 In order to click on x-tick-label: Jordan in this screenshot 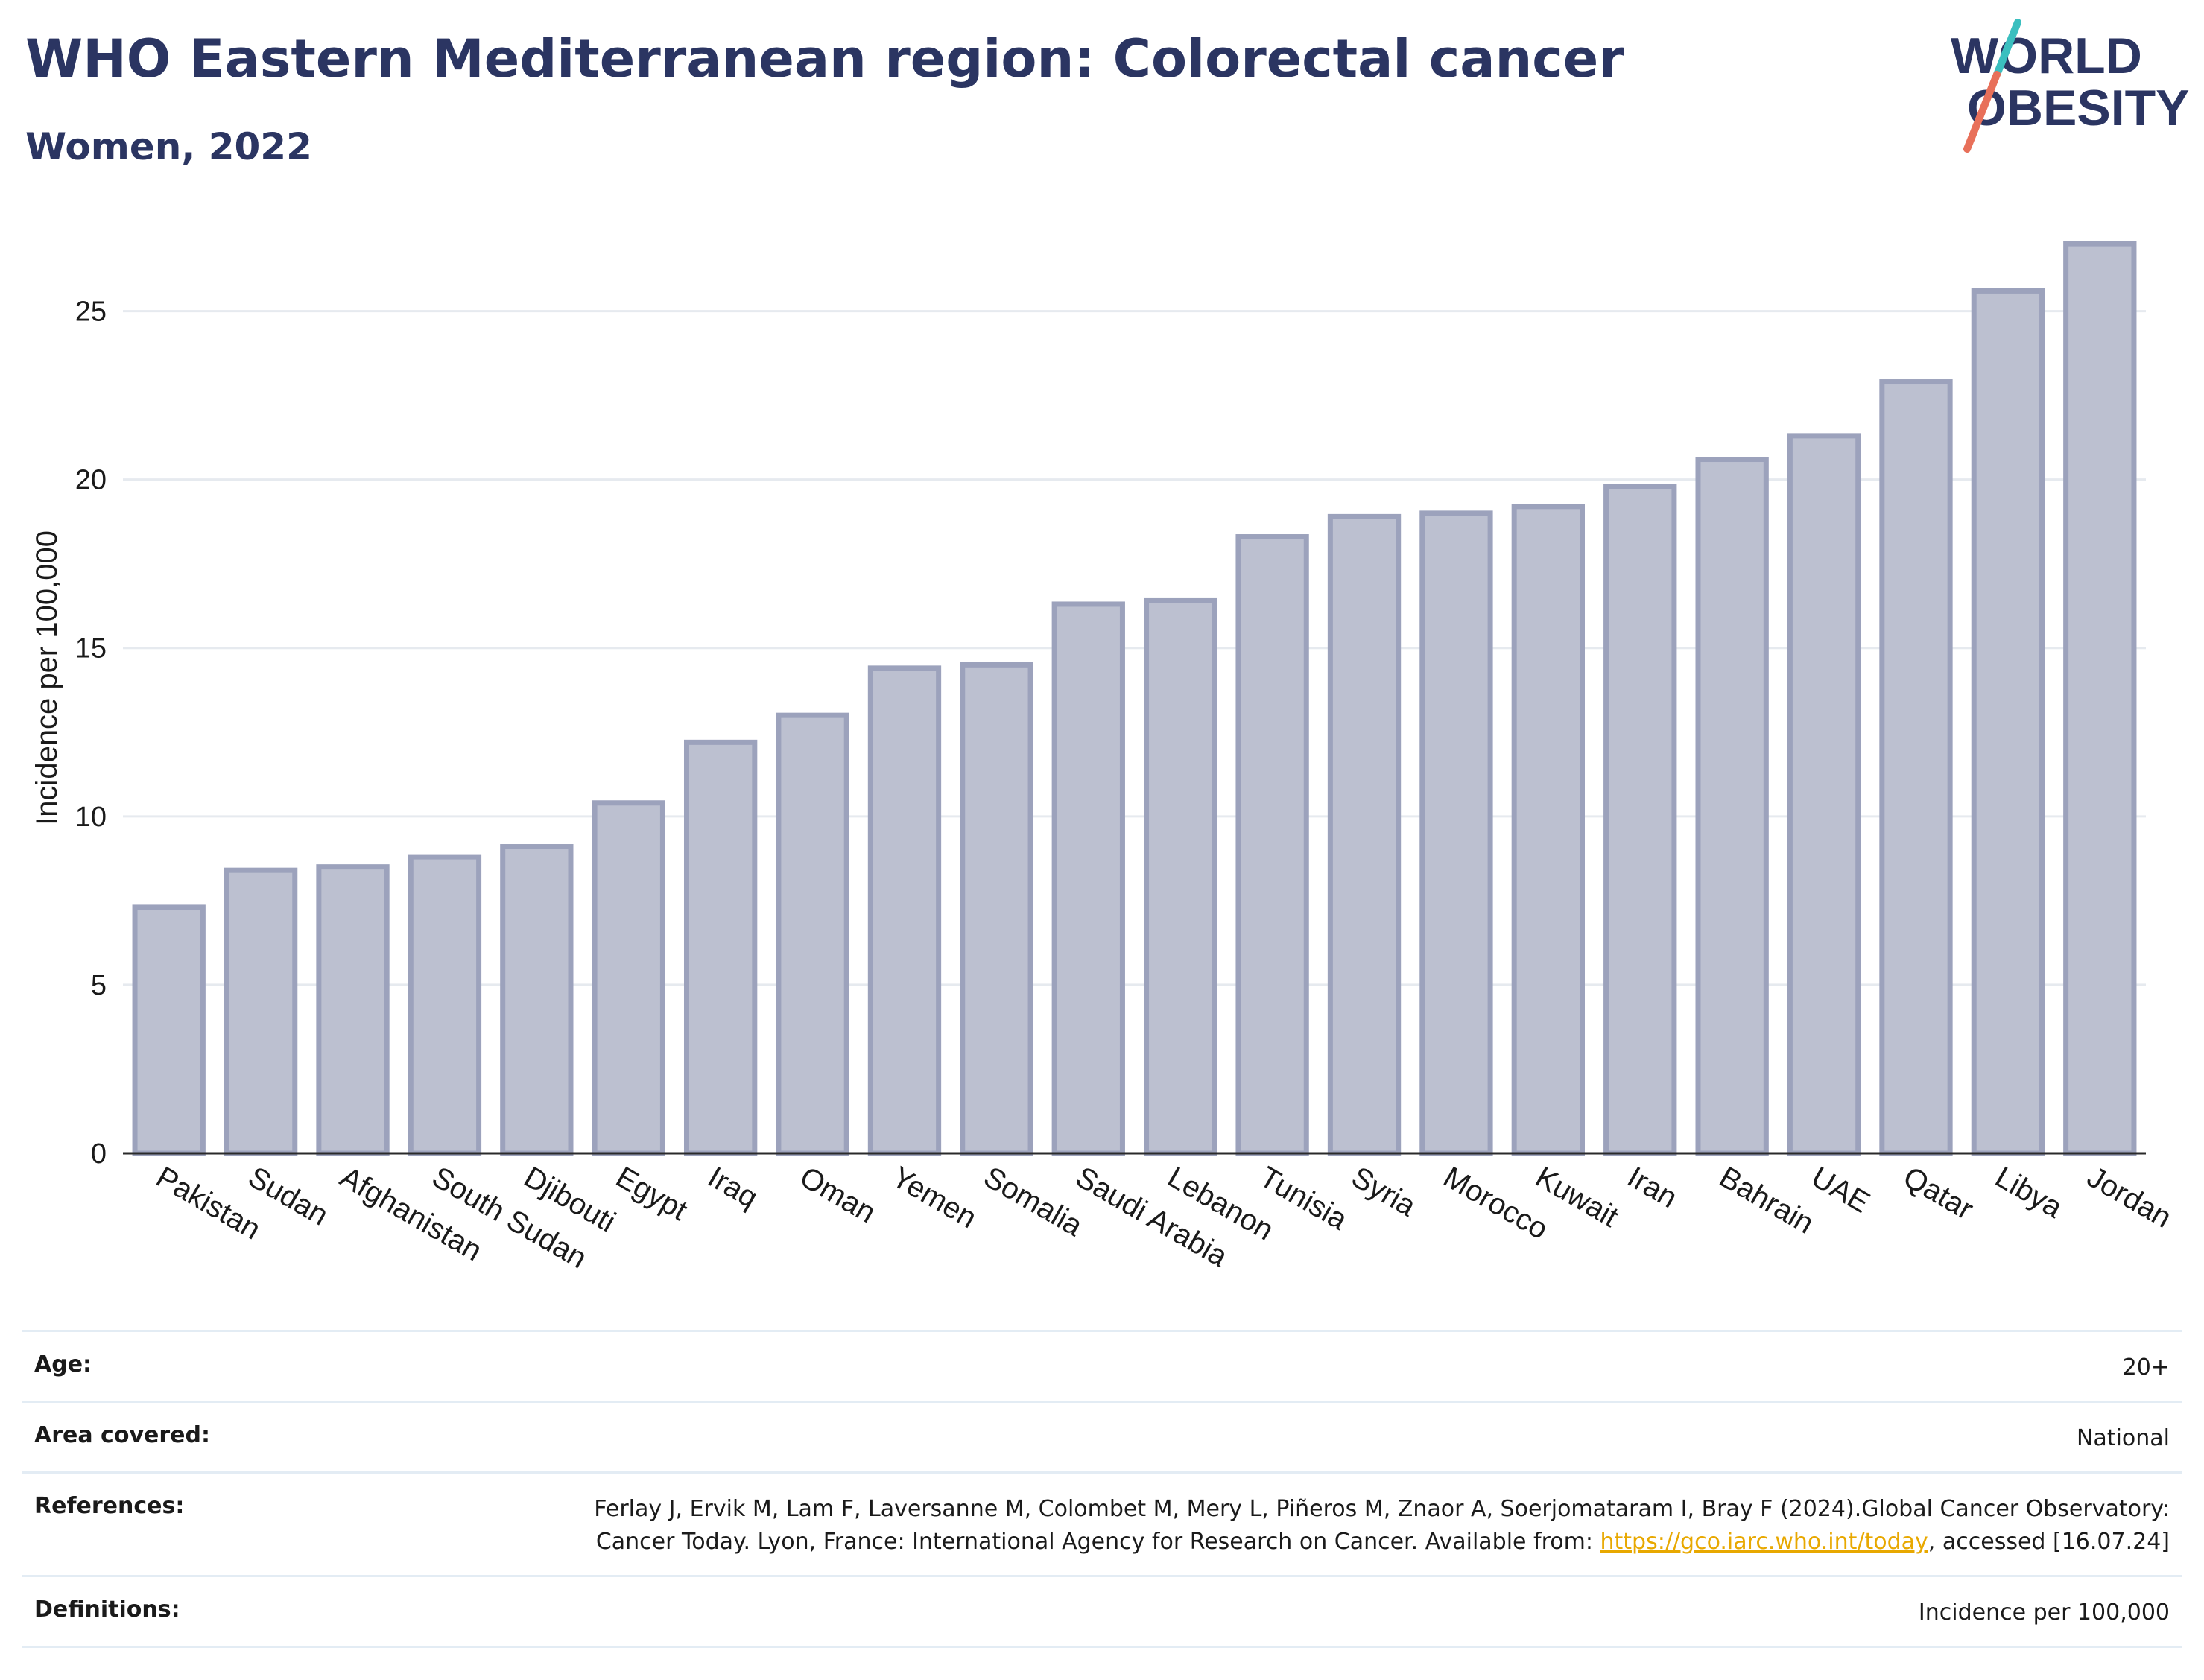, I will do `click(2129, 1197)`.